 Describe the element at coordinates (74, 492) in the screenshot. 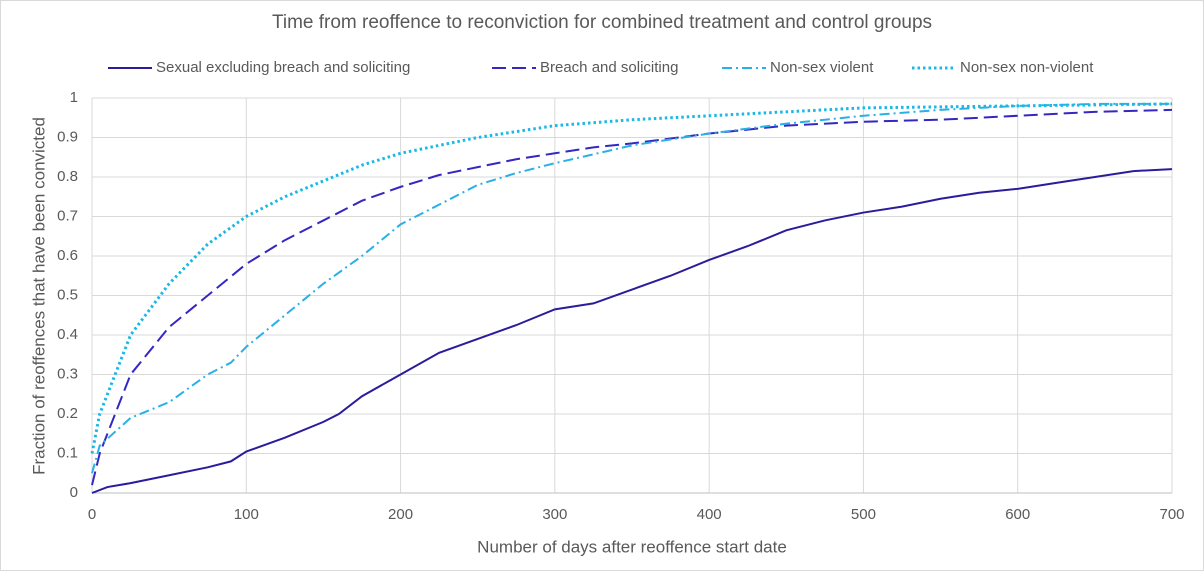

I see `y-tick-label: 0` at that location.